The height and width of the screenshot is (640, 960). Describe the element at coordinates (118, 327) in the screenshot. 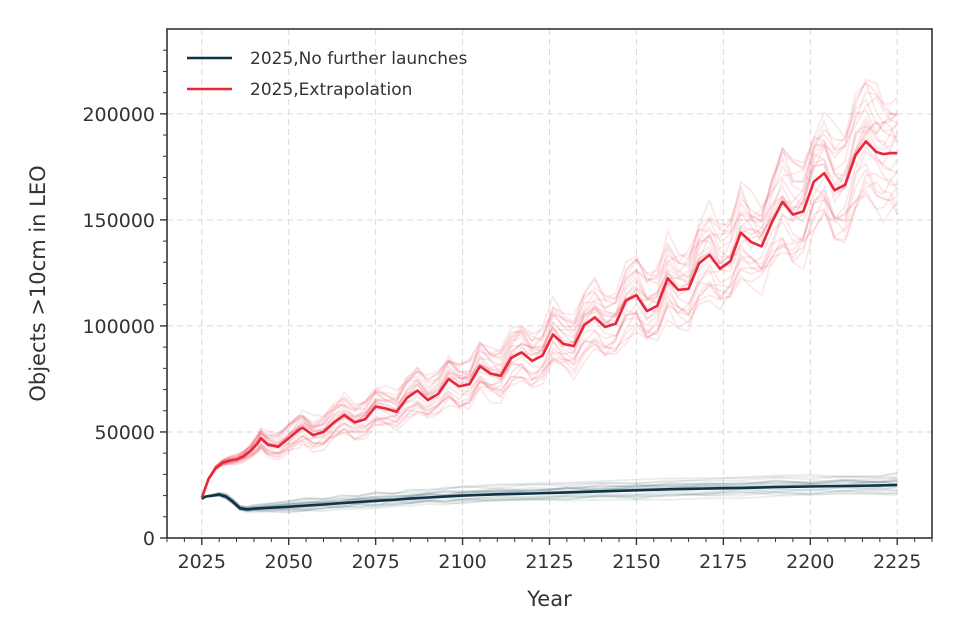

I see `y-tick-label: 100000` at that location.